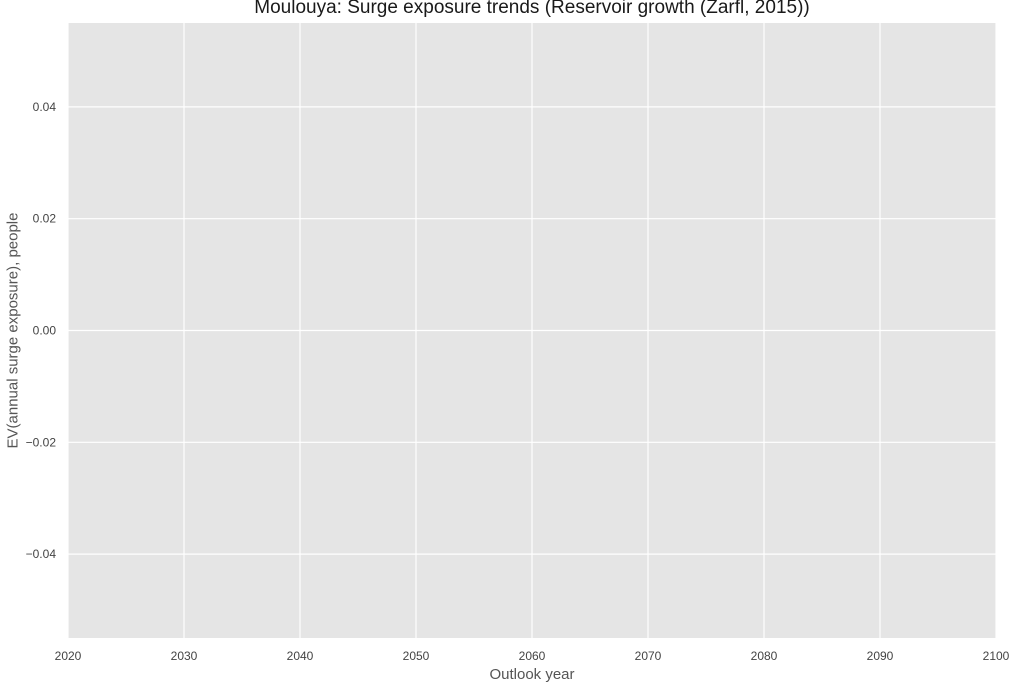 The width and height of the screenshot is (1012, 683). What do you see at coordinates (12, 331) in the screenshot?
I see `y-axis-label: EV(annual surge exposure), people` at bounding box center [12, 331].